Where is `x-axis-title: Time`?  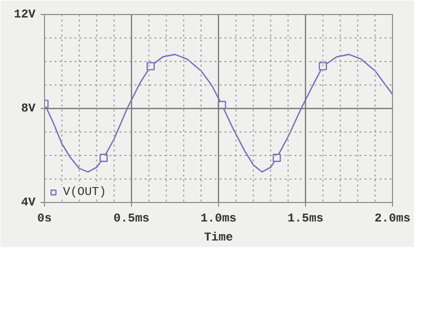
x-axis-title: Time is located at coordinates (218, 237).